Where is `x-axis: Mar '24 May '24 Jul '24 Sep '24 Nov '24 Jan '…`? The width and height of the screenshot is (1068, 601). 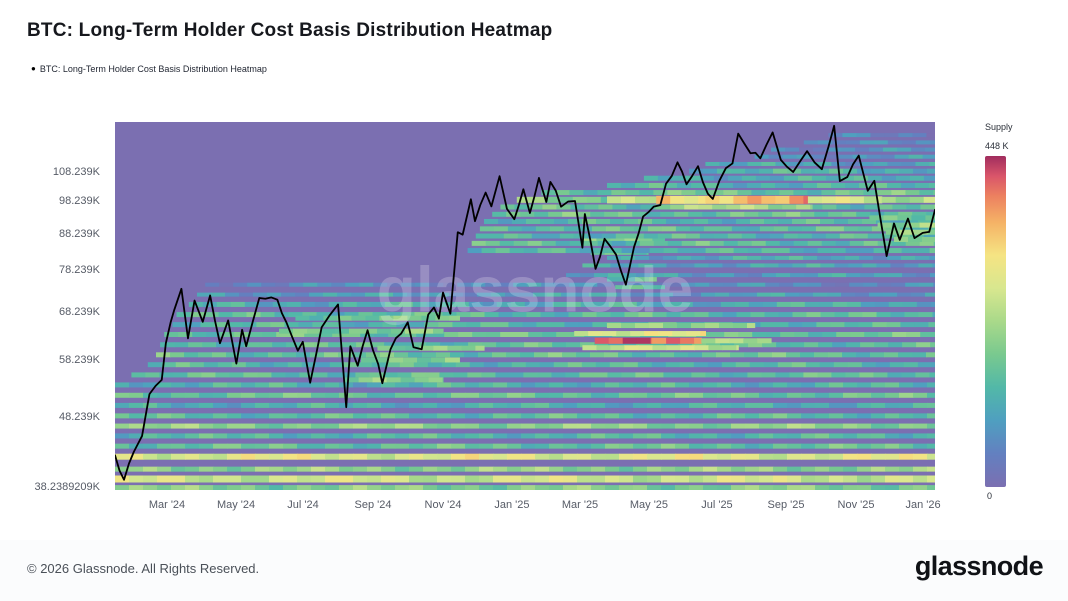
x-axis: Mar '24 May '24 Jul '24 Sep '24 Nov '24 Jan '… is located at coordinates (528, 508).